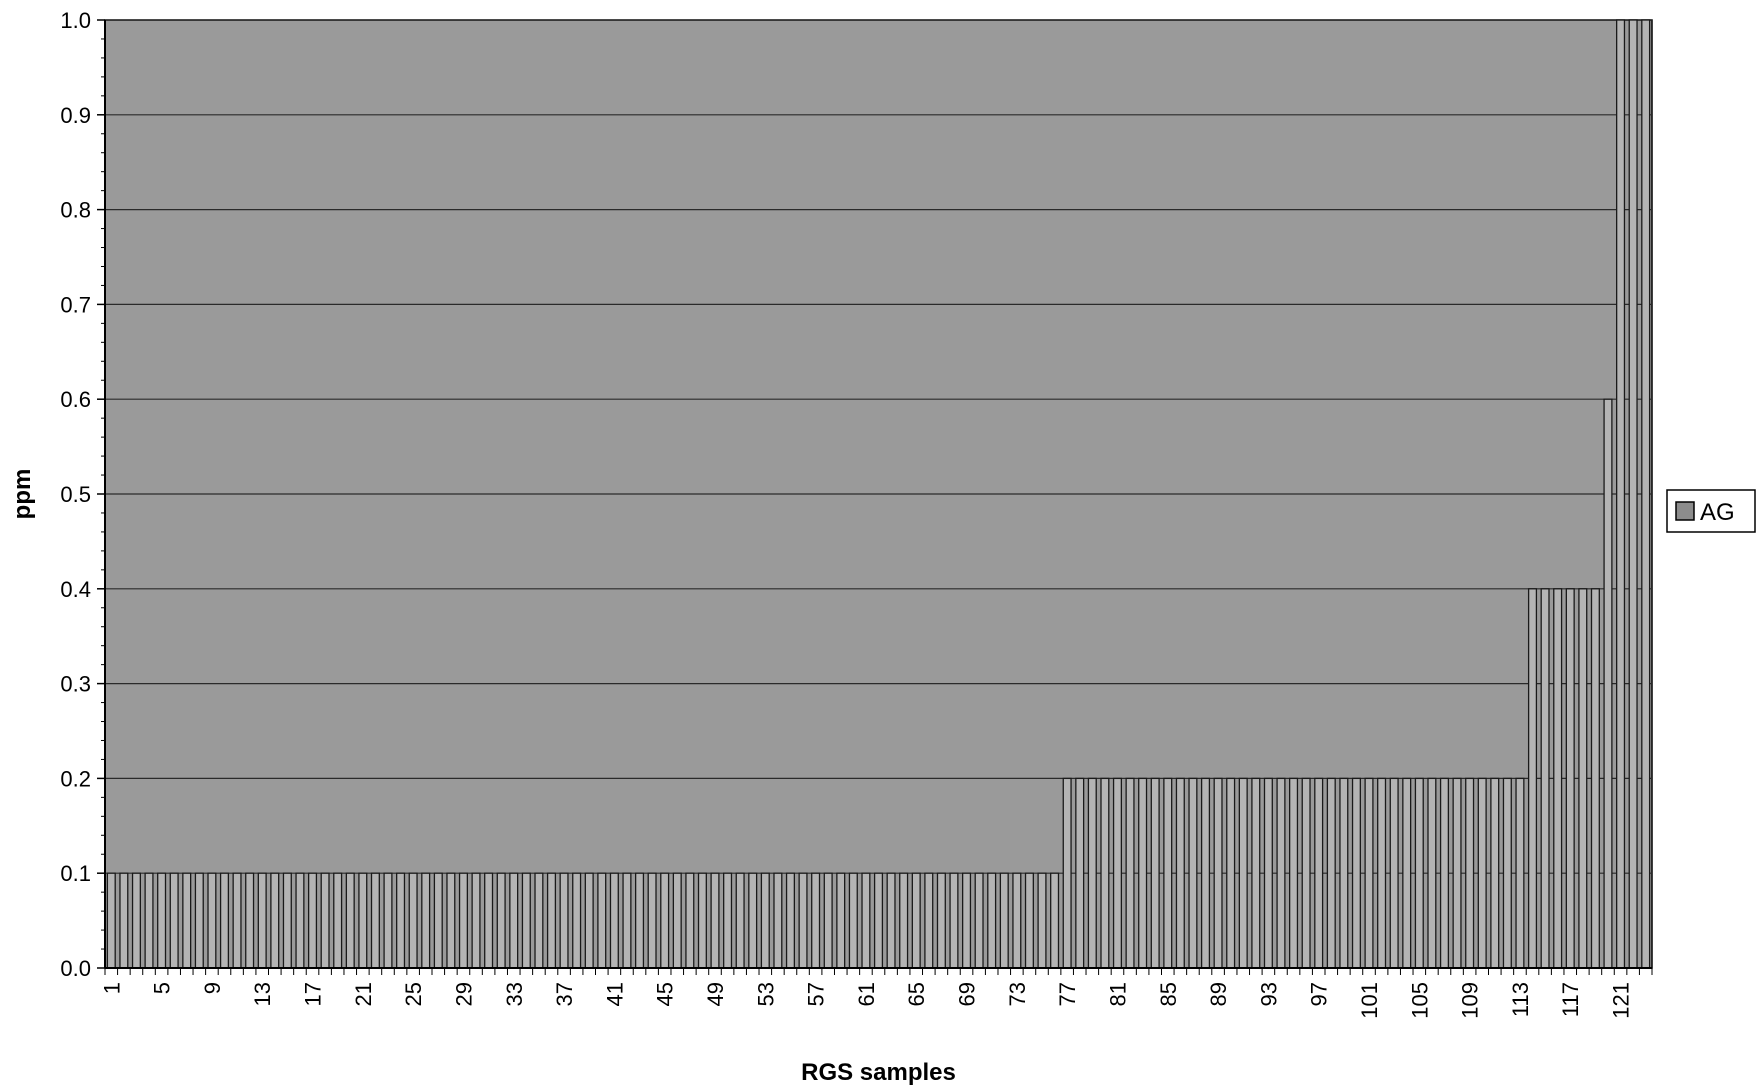 The image size is (1760, 1089). What do you see at coordinates (816, 994) in the screenshot?
I see `x-tick-label: 57` at bounding box center [816, 994].